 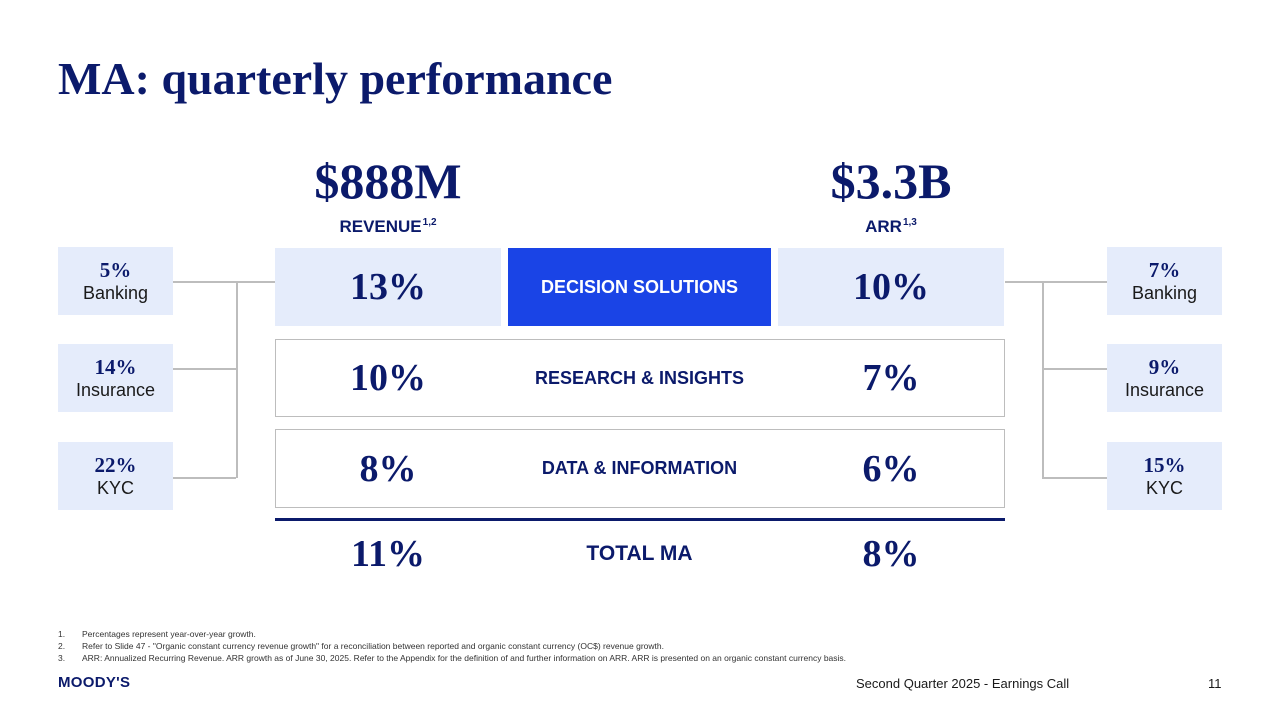 I want to click on left-connector-banking, so click(x=224, y=282).